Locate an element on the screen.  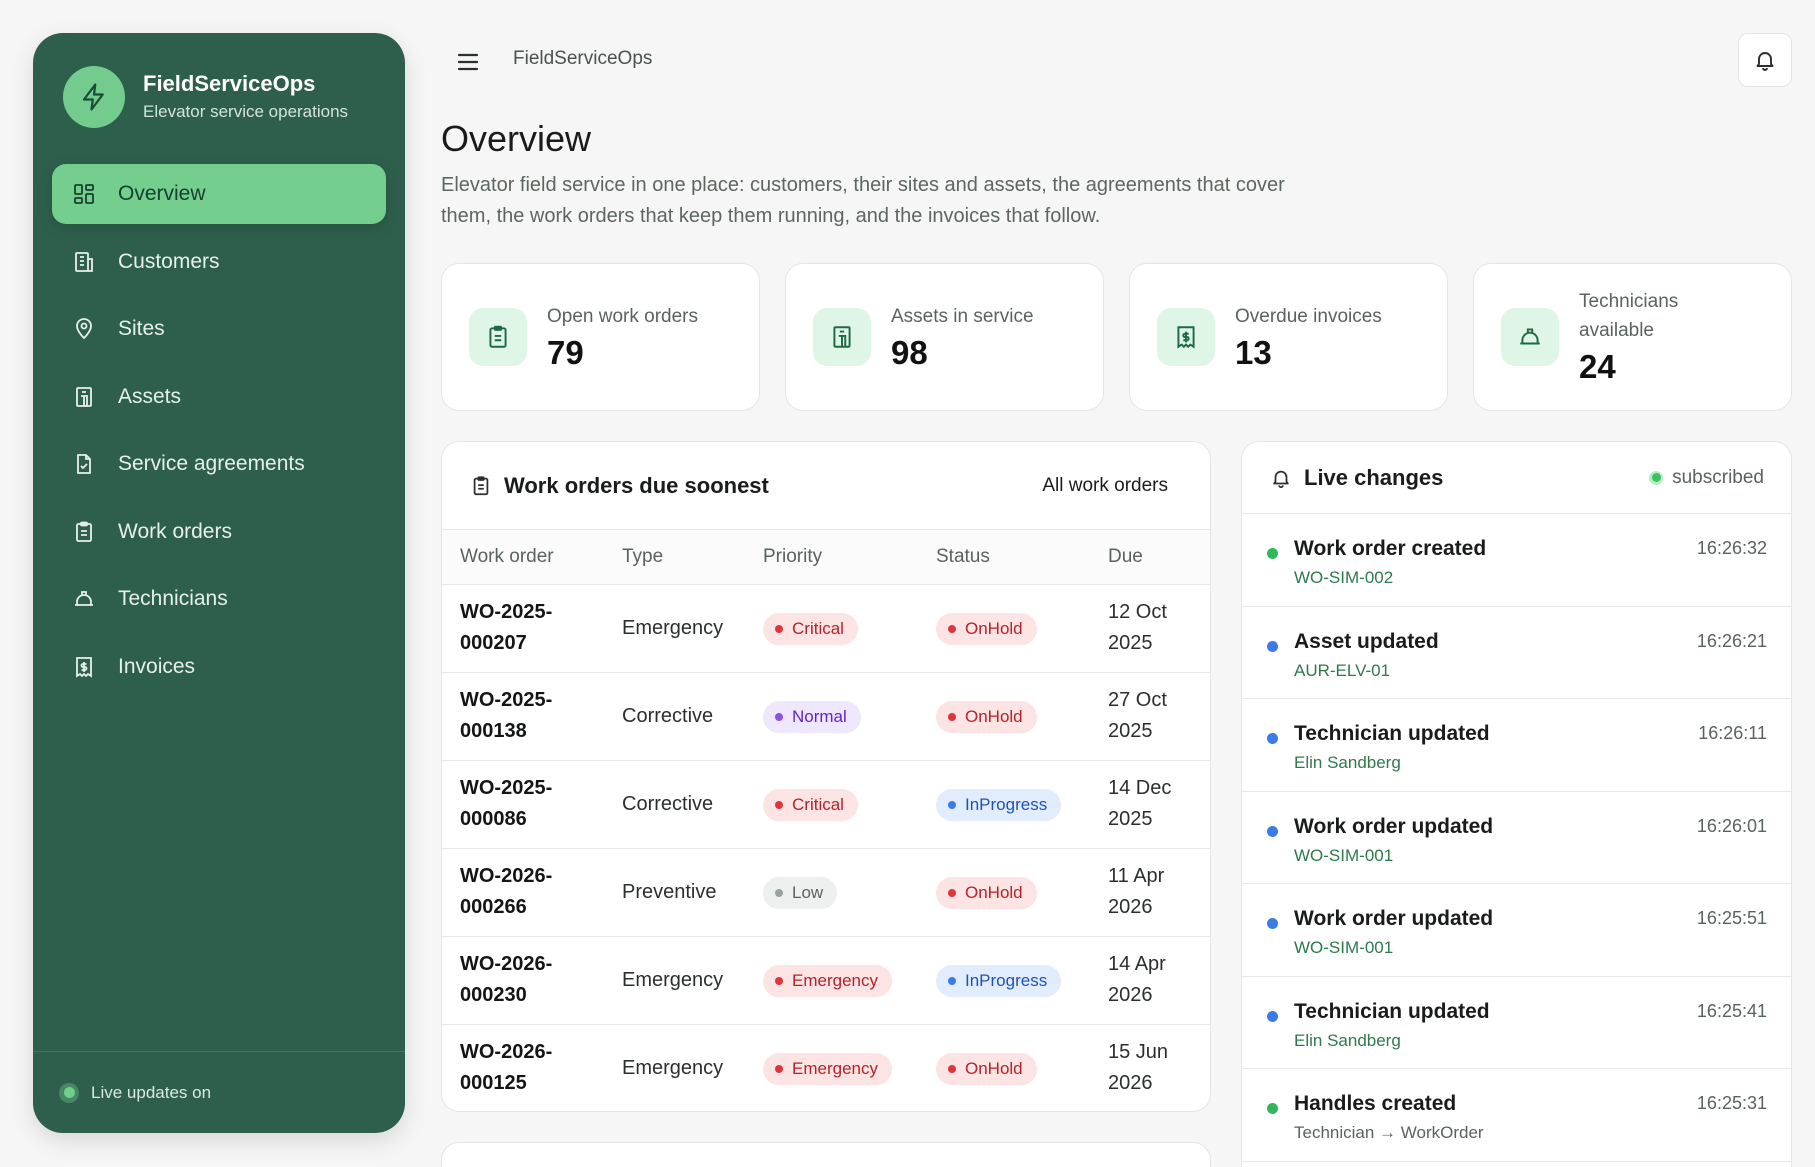
column-header: Work order is located at coordinates (523, 557).